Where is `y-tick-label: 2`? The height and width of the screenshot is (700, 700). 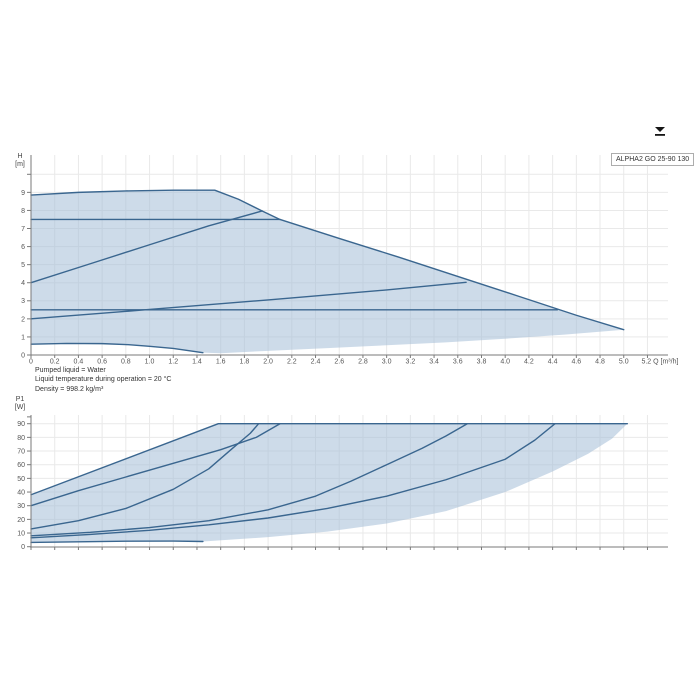 y-tick-label: 2 is located at coordinates (23, 319).